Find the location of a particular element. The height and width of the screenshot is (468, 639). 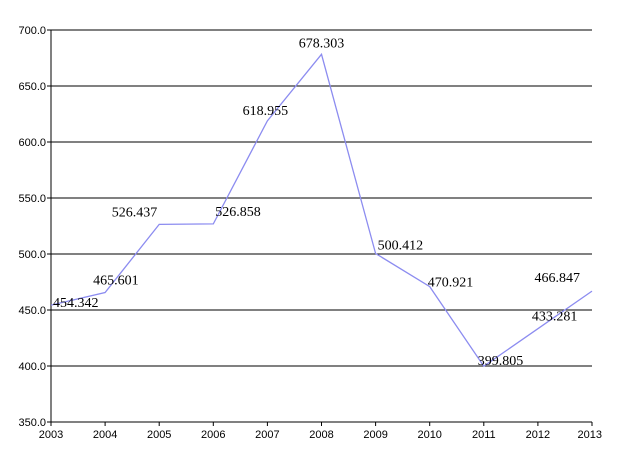

data-label: 500.412 is located at coordinates (401, 246).